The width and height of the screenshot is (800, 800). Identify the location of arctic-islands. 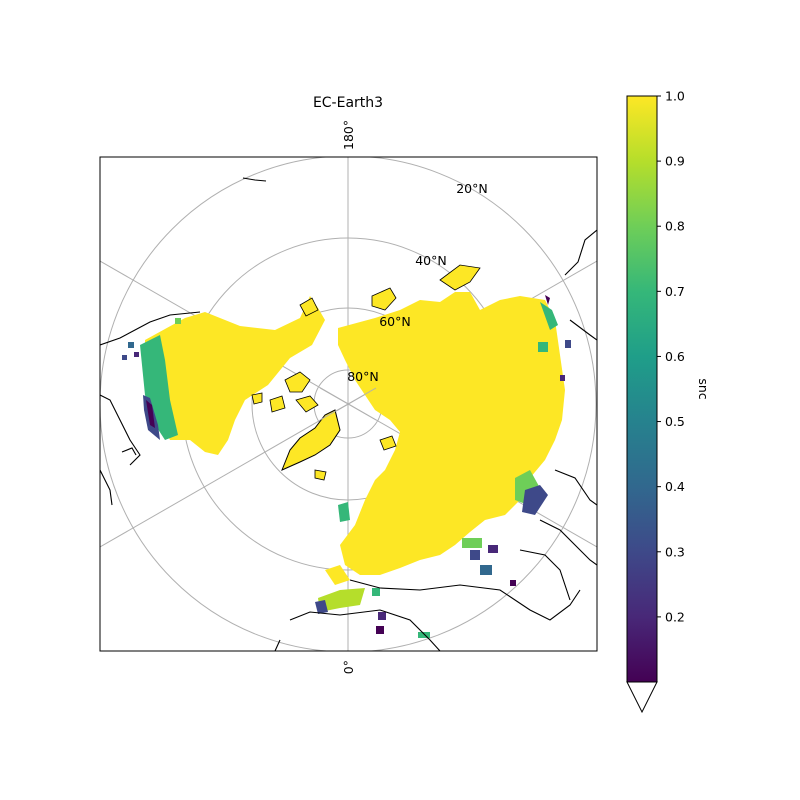
(289, 426).